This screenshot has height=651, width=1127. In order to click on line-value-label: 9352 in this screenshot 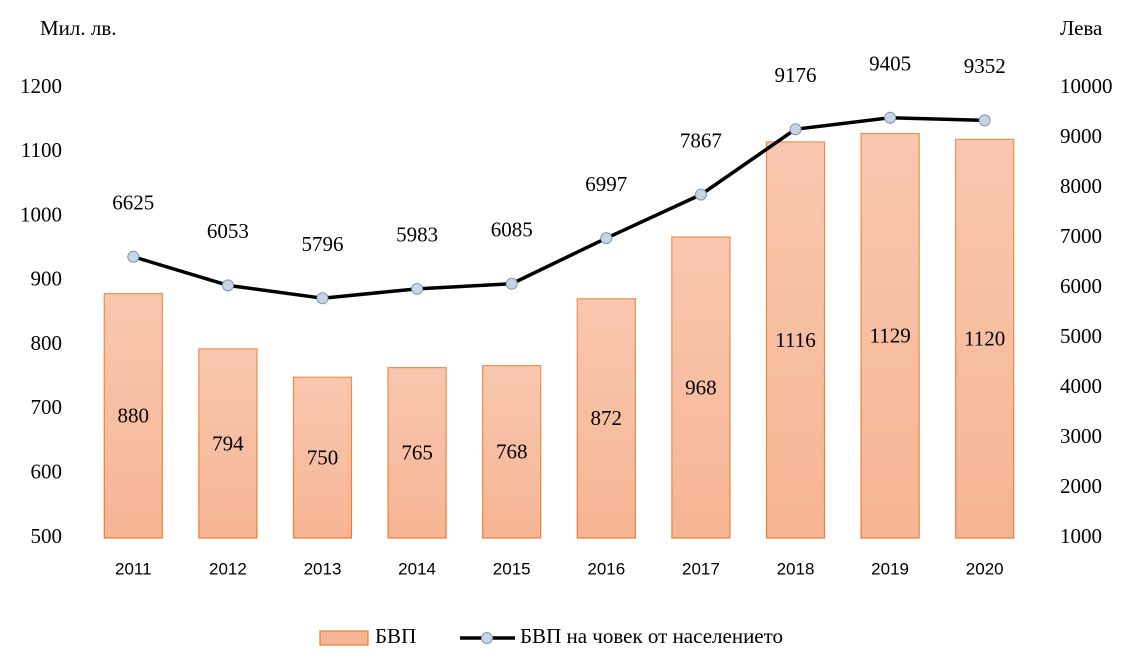, I will do `click(985, 66)`.